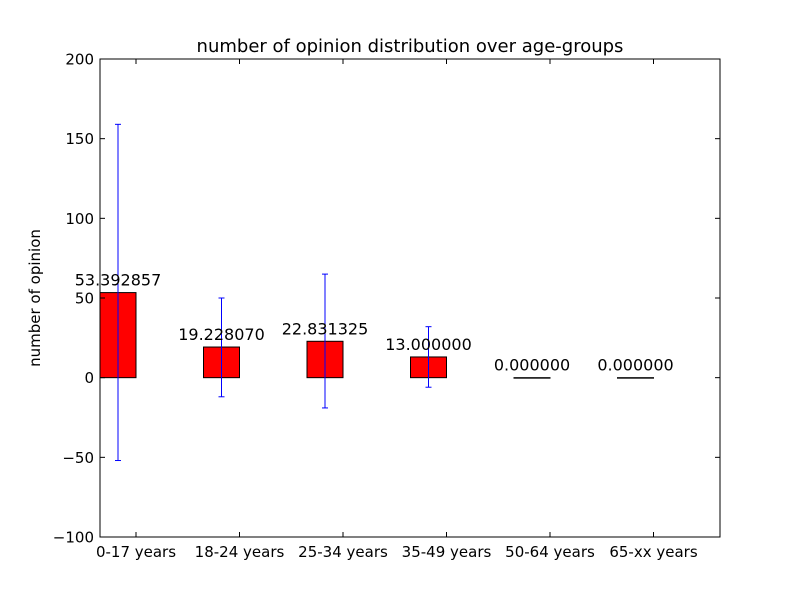 The image size is (800, 597). I want to click on x-tick-label: 35-49 years, so click(447, 552).